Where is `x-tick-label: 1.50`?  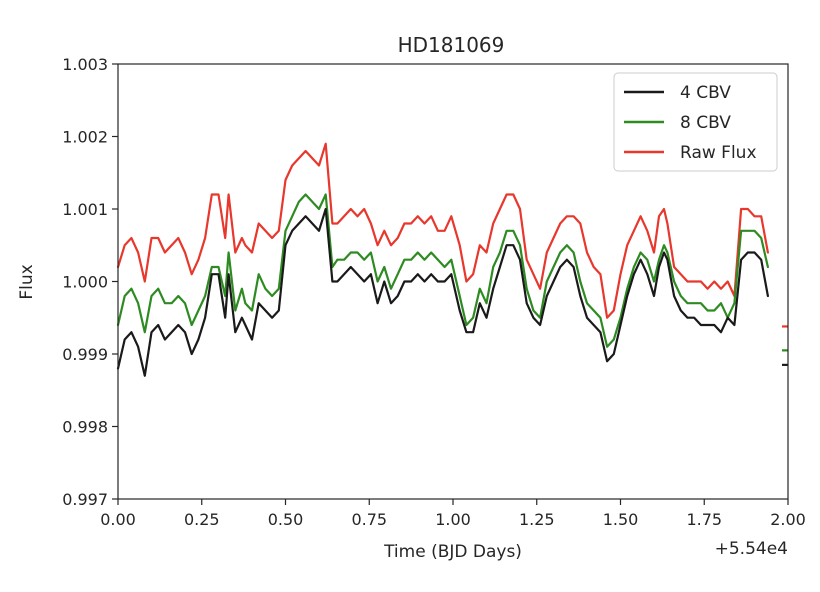 x-tick-label: 1.50 is located at coordinates (621, 519).